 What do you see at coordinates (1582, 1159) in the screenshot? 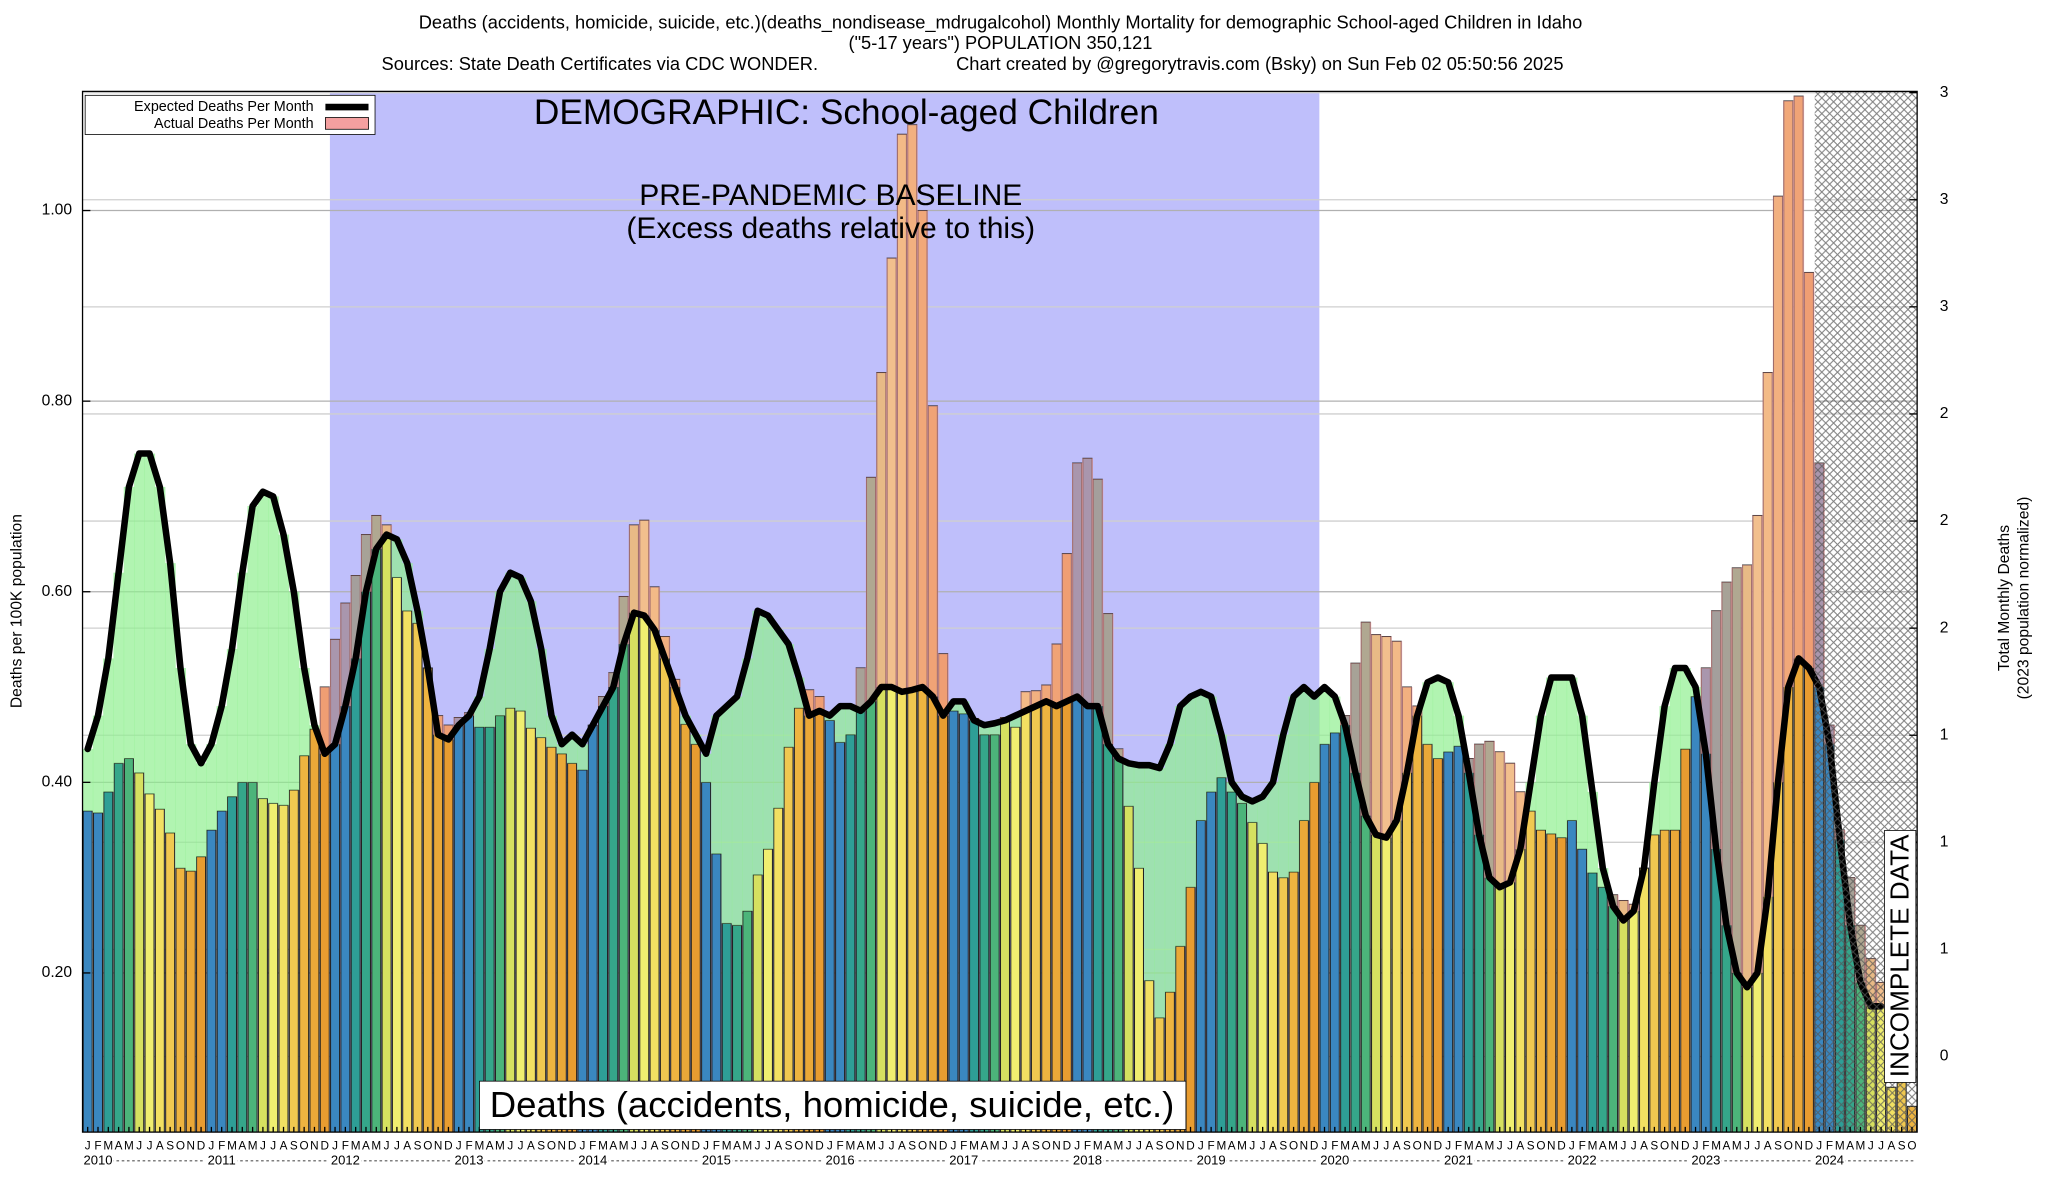
I see `year-label: 2022` at bounding box center [1582, 1159].